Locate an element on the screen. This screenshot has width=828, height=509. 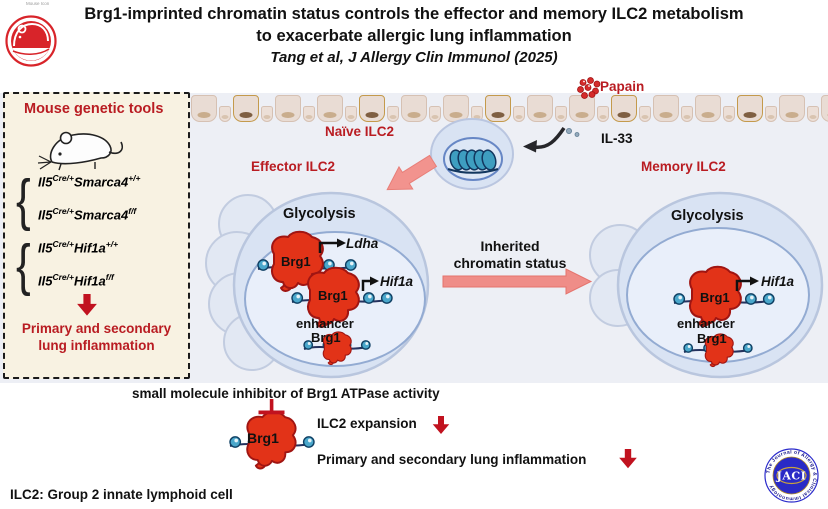
genotype-line: Il5Cre/+Hif1af/f is located at coordinates (76, 280).